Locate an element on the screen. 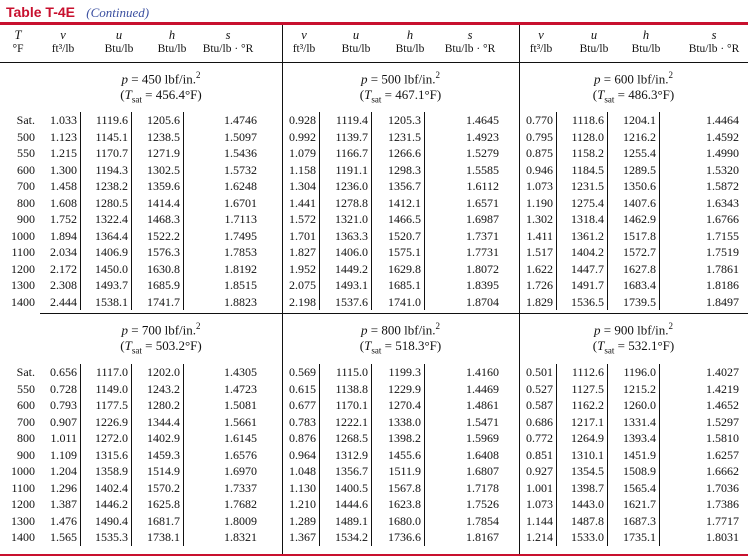  value-cell-u: 1398.7 is located at coordinates (587, 487).